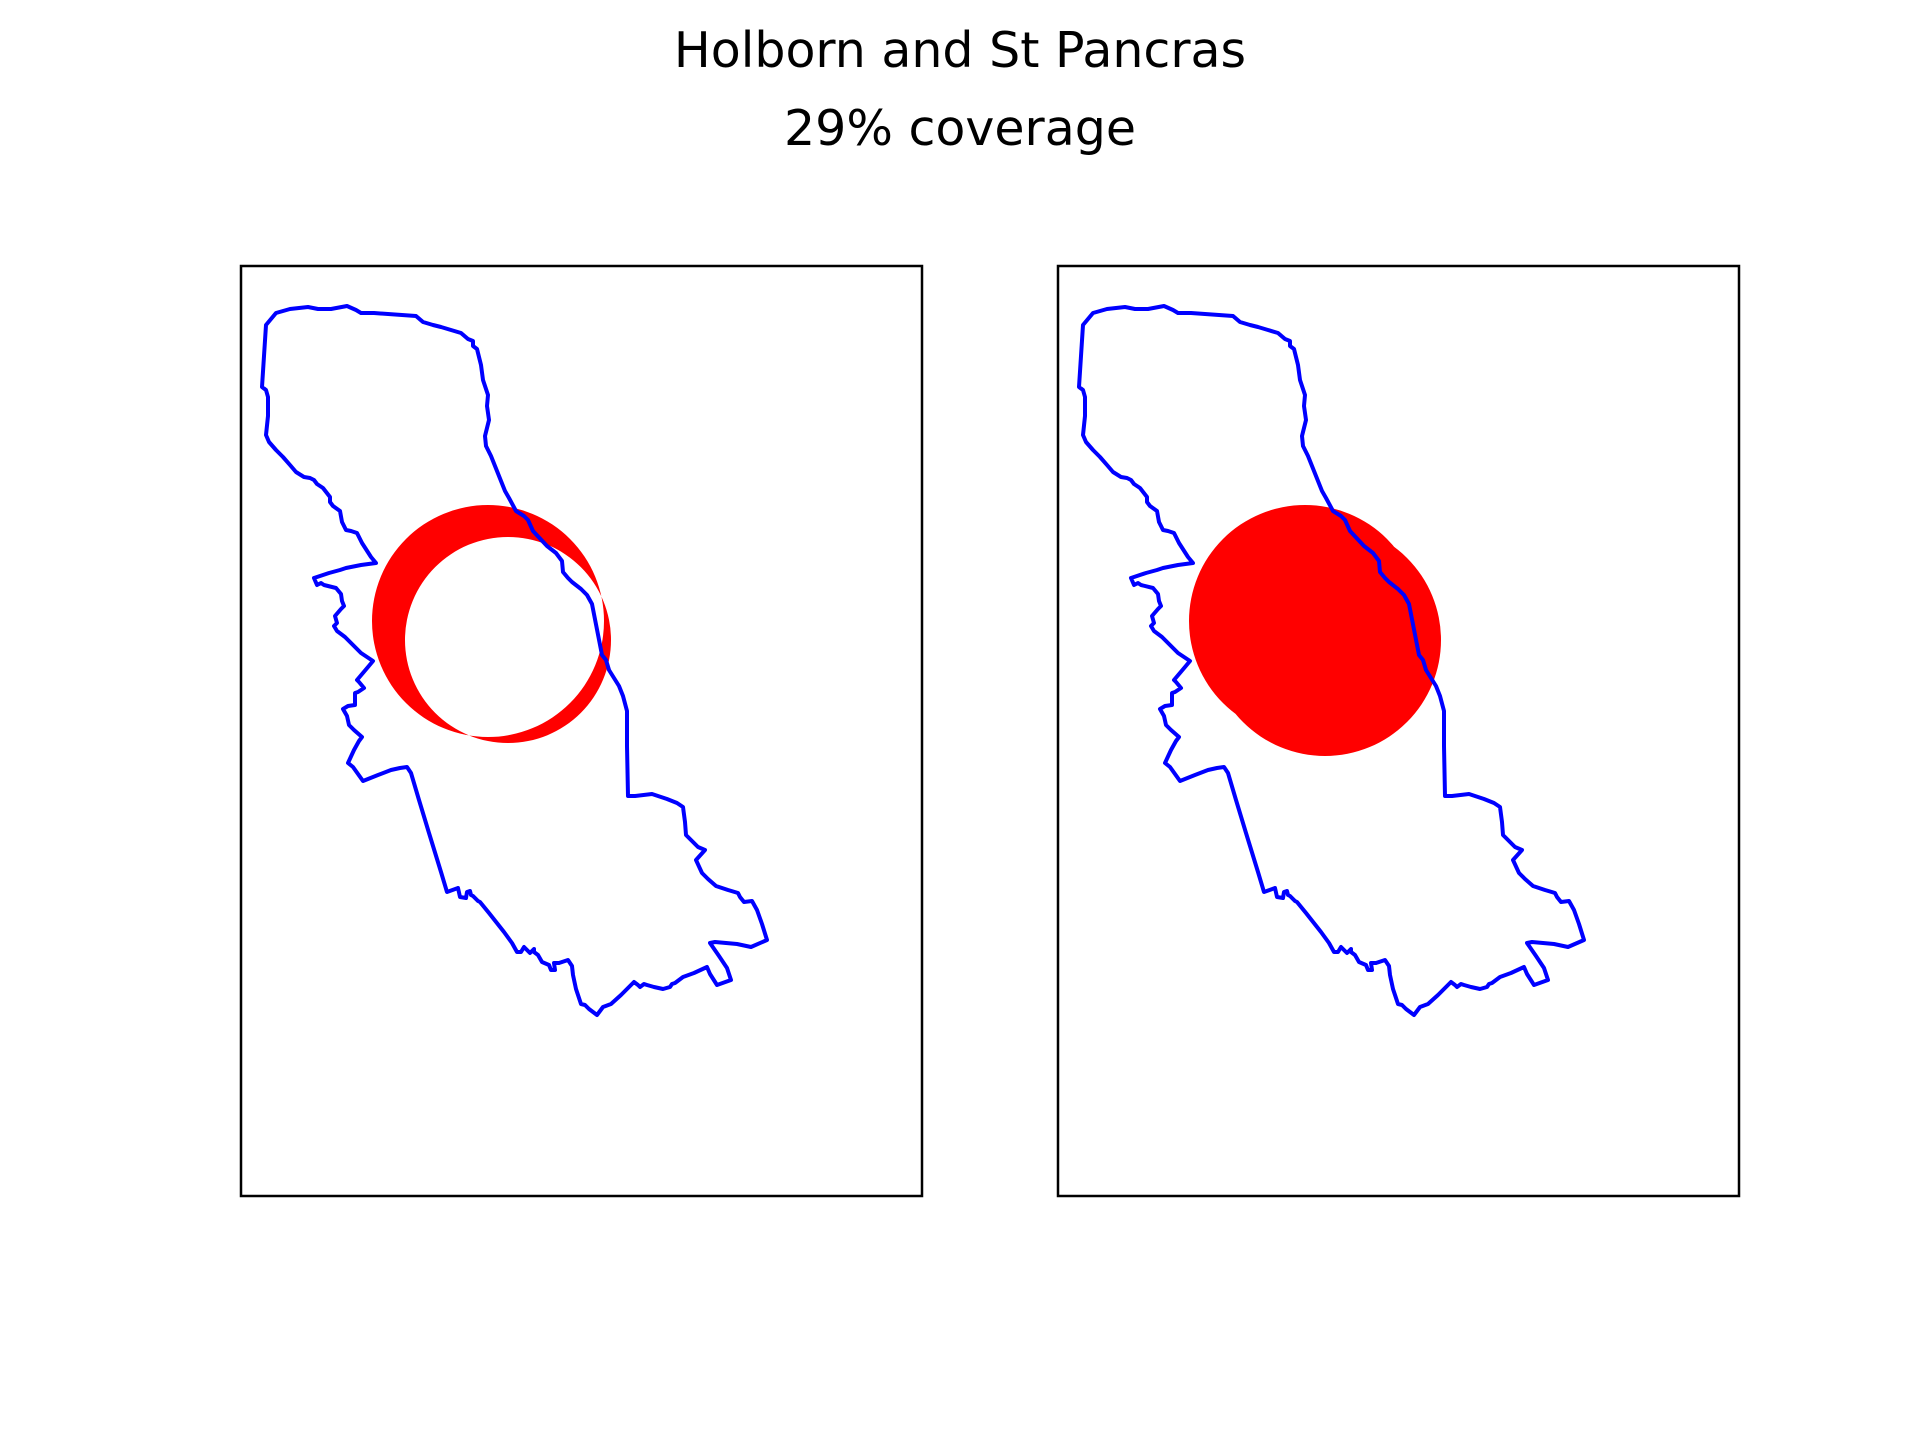 The width and height of the screenshot is (1920, 1440). Describe the element at coordinates (960, 50) in the screenshot. I see `chart-title: Holborn and St Pancras` at that location.